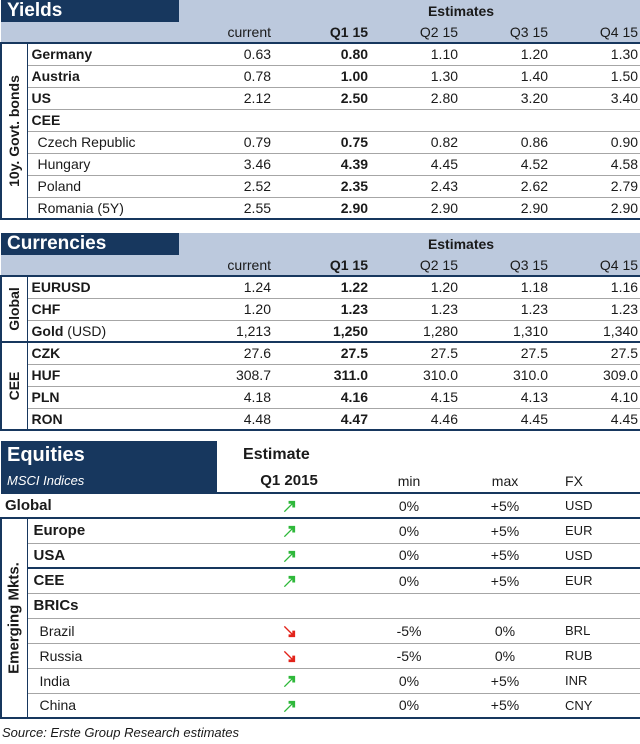 This screenshot has width=640, height=744. Describe the element at coordinates (505, 631) in the screenshot. I see `equities-max-cell: 0%` at that location.